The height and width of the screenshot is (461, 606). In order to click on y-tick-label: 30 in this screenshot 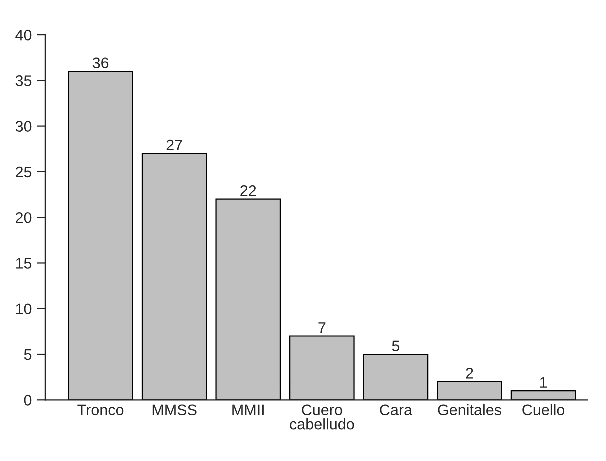, I will do `click(24, 126)`.